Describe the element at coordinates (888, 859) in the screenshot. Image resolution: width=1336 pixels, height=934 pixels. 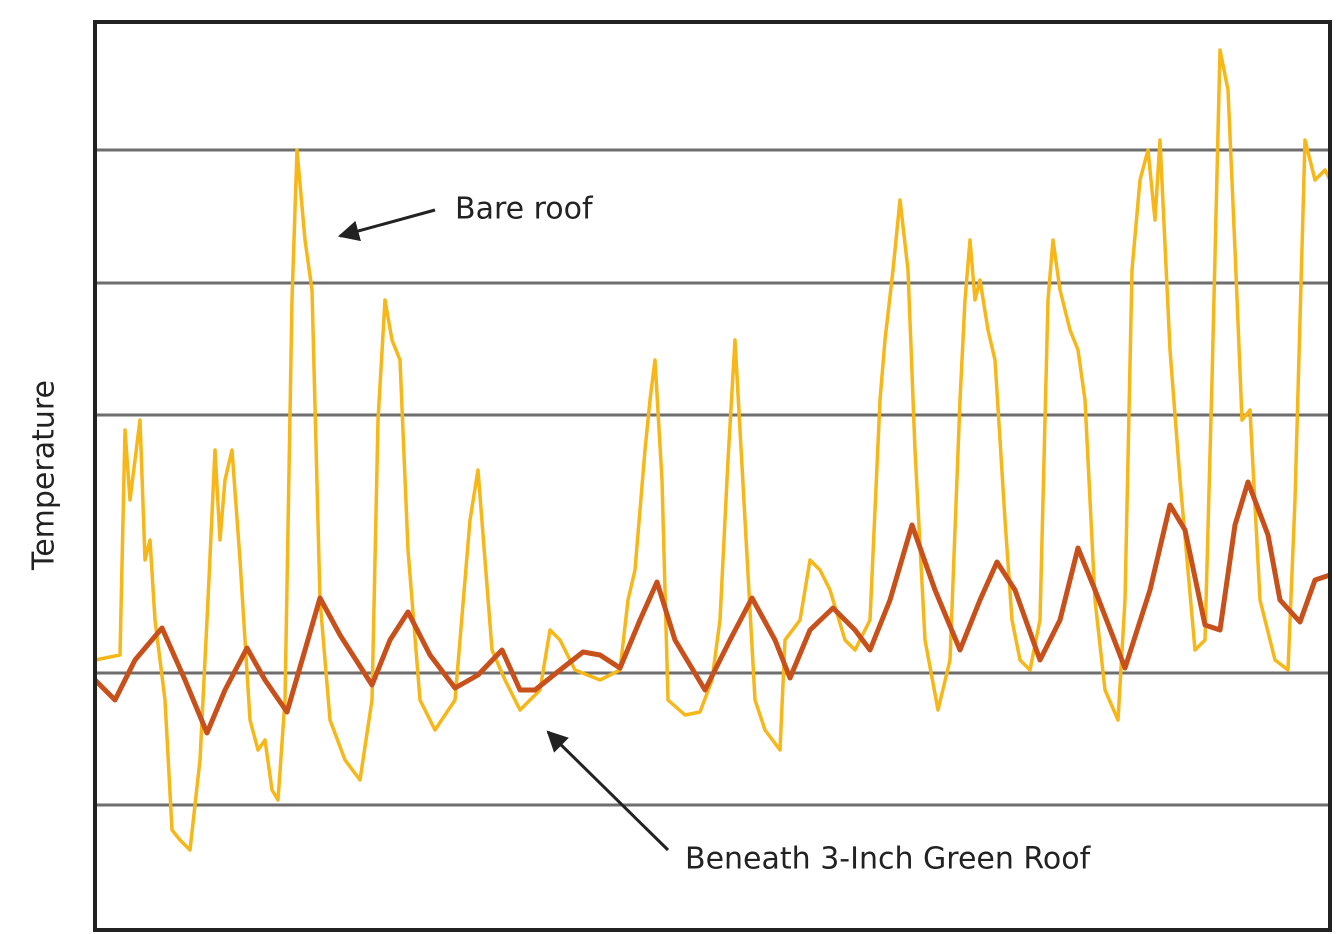
I see `annotation: Beneath 3-Inch Green Roof` at that location.